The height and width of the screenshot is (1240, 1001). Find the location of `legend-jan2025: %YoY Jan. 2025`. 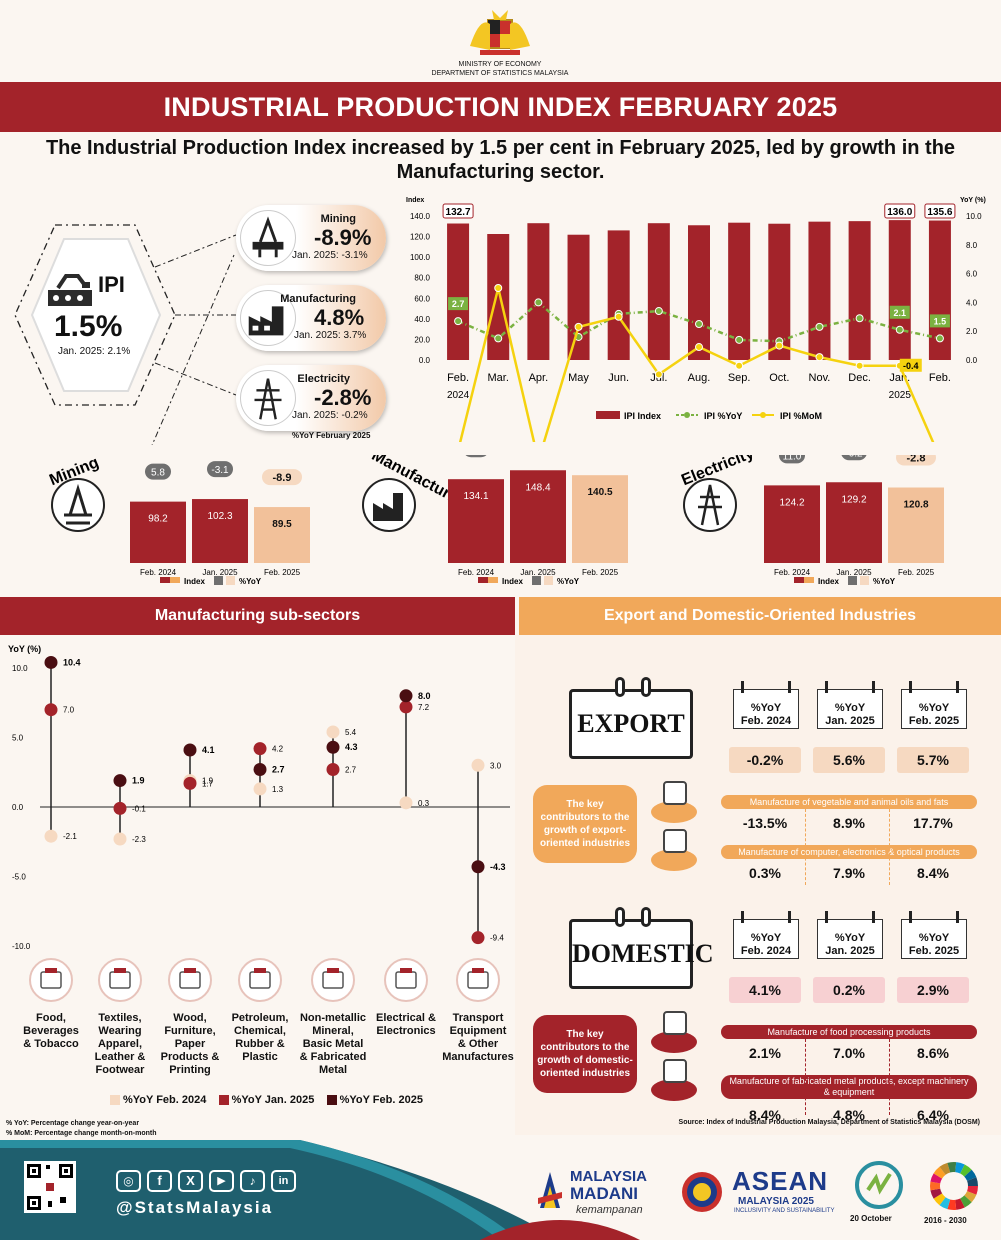

legend-jan2025: %YoY Jan. 2025 is located at coordinates (273, 1100).